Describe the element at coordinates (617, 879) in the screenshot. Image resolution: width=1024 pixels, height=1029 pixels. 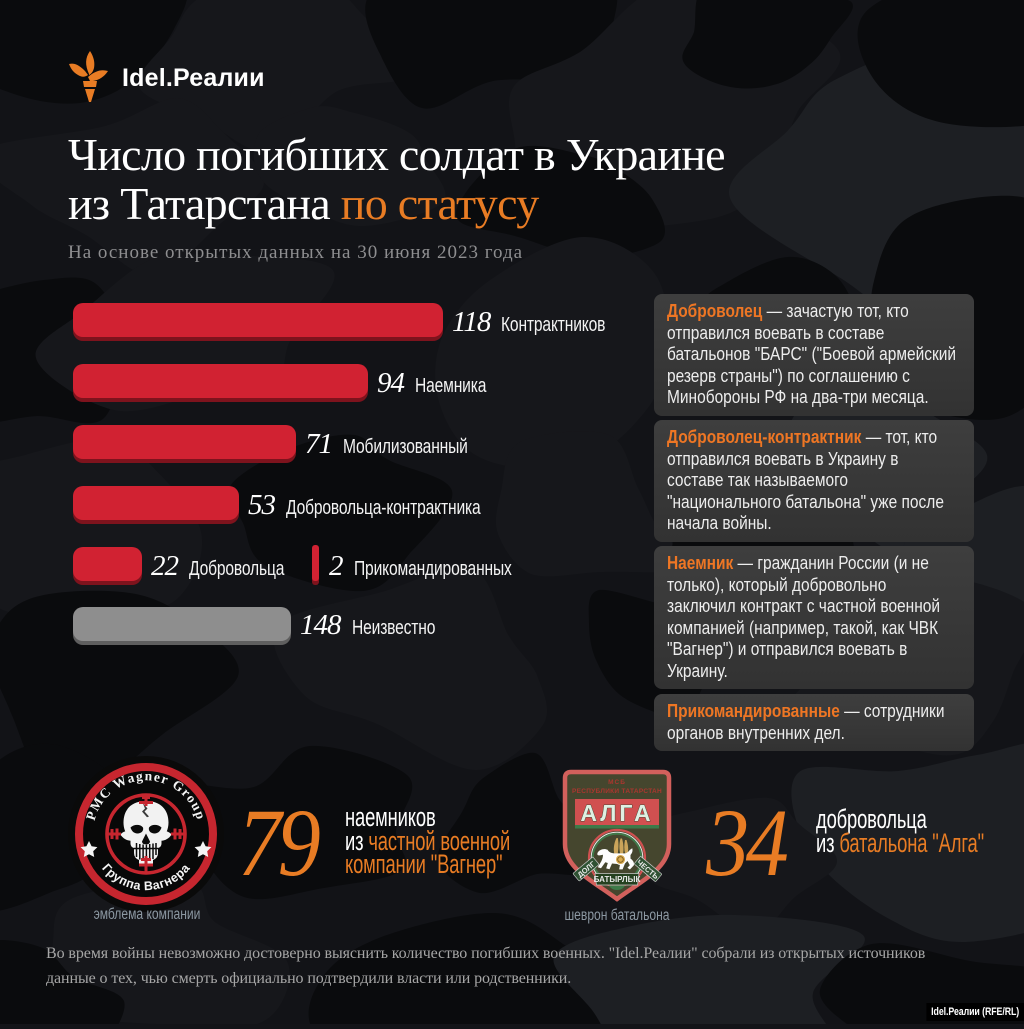
I see `svg-text: БАТЫРЛЫК` at that location.